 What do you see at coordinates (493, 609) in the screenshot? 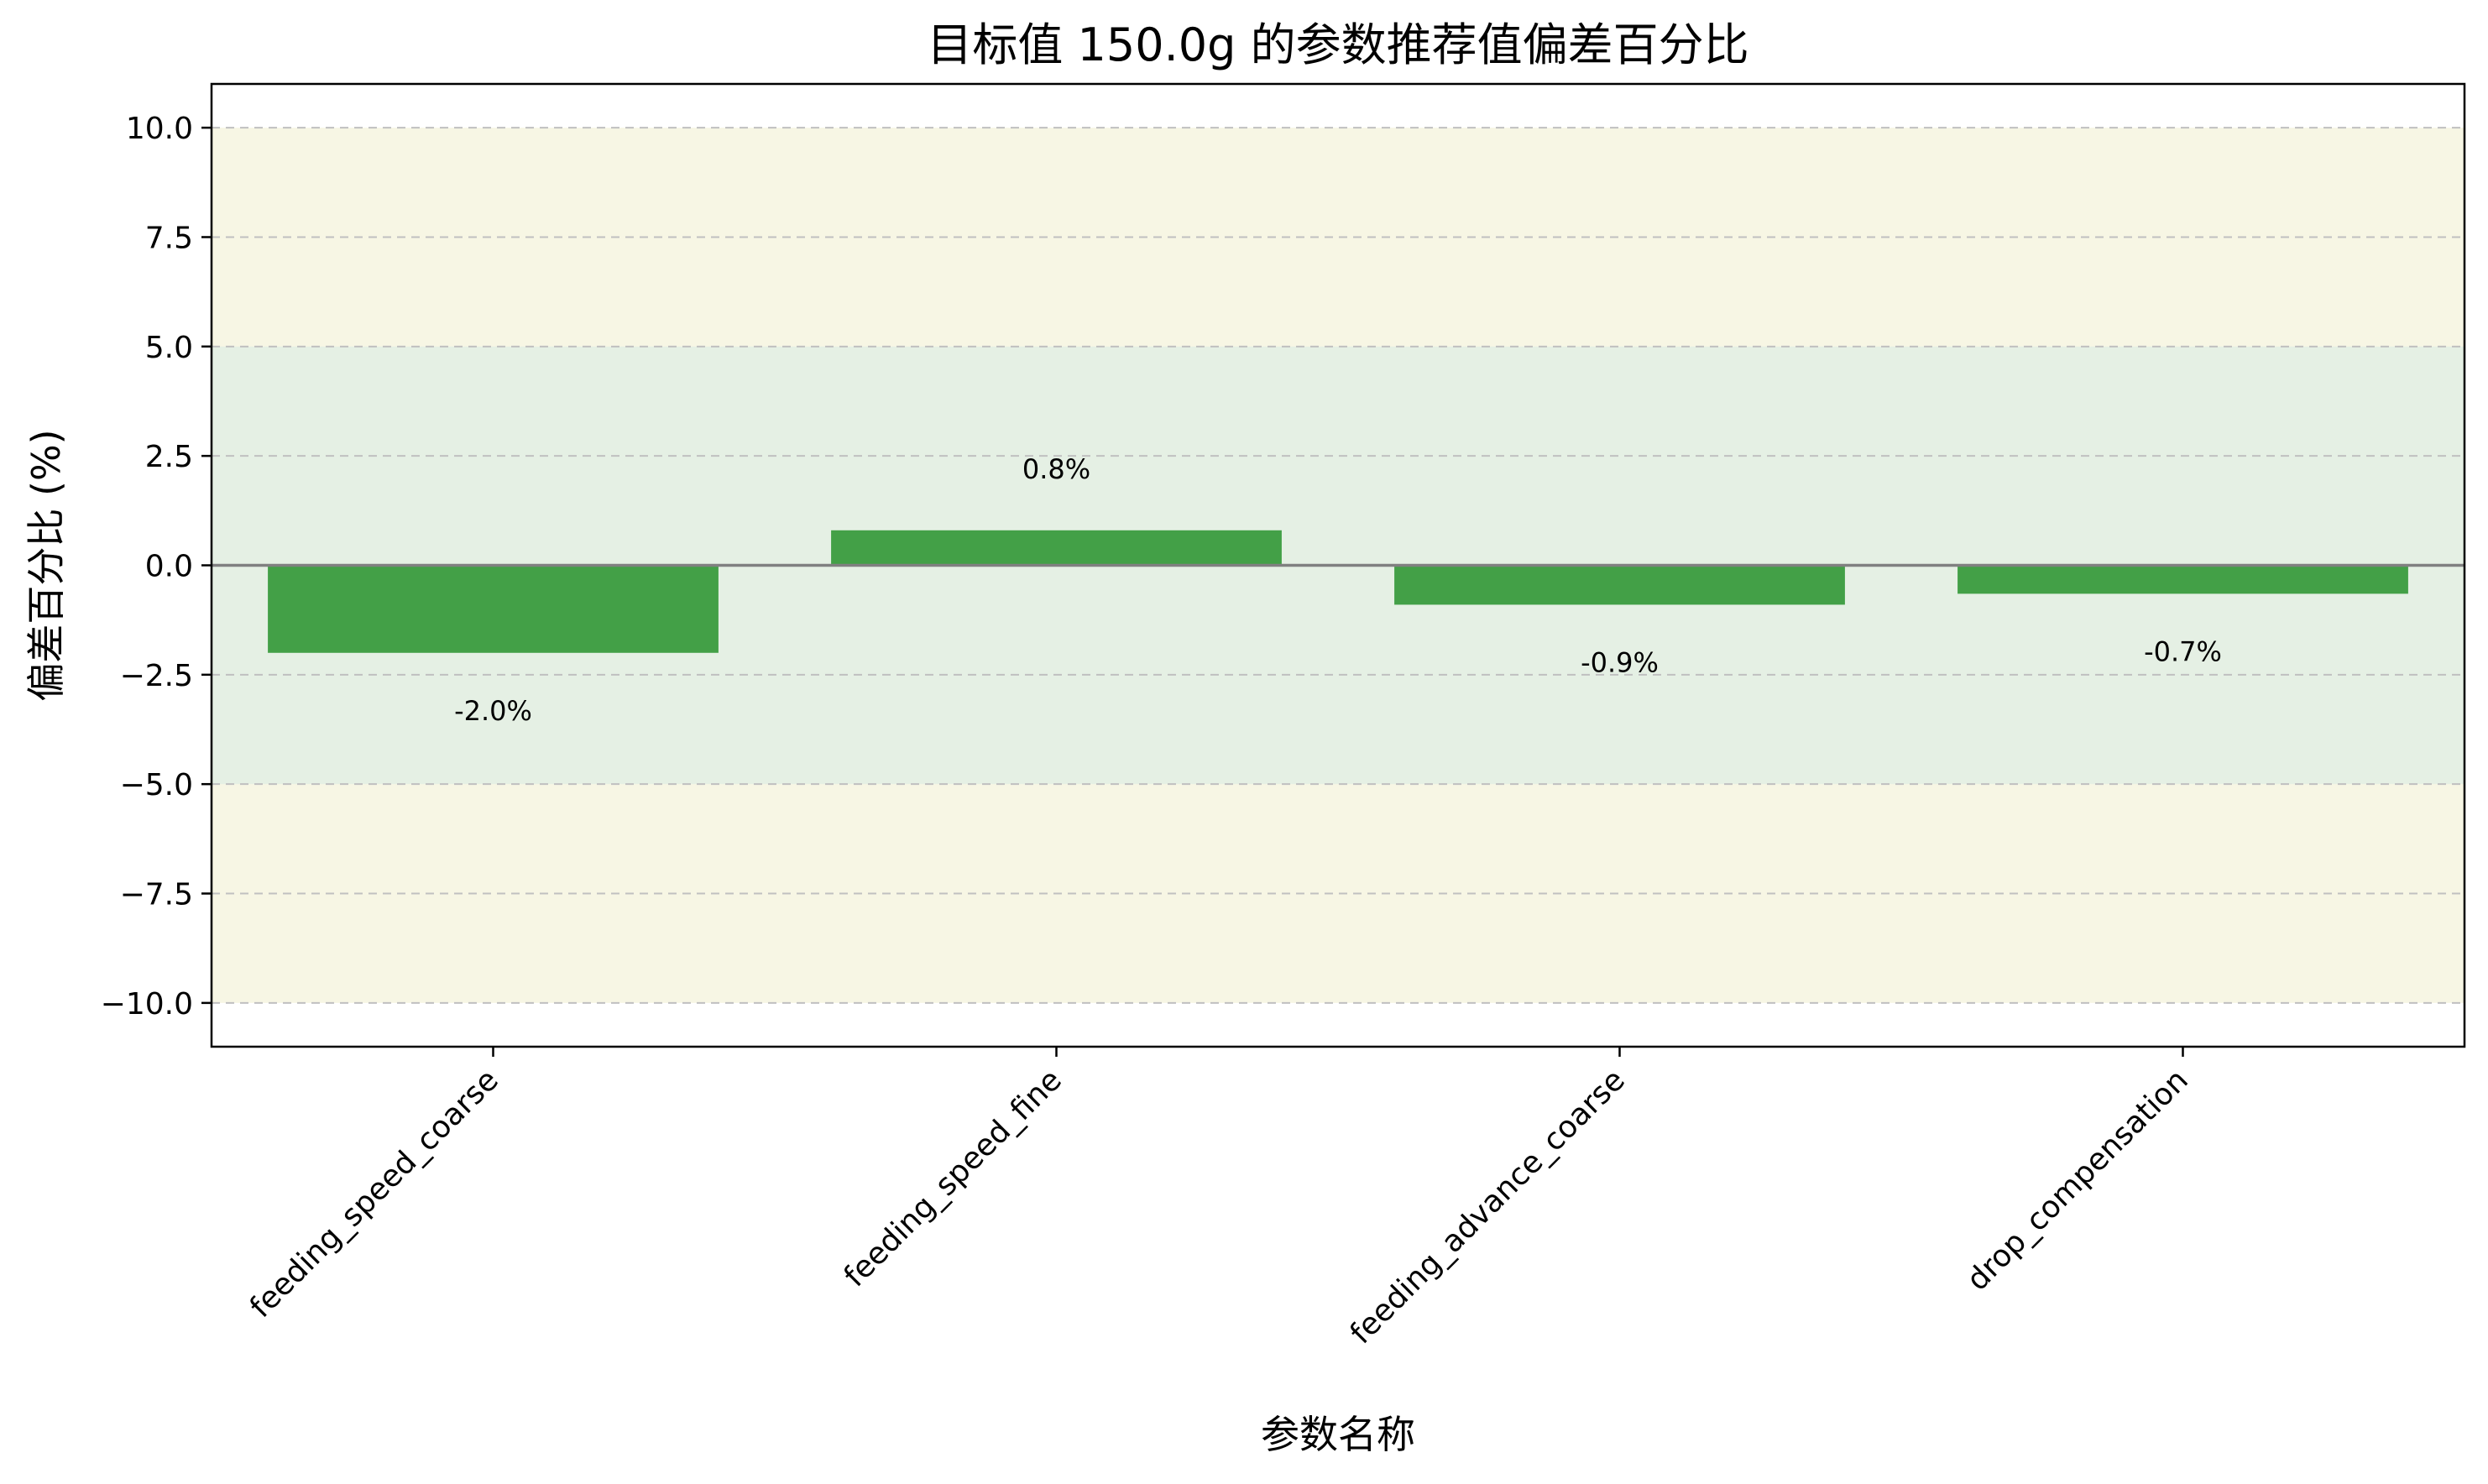
I see `bar-feeding-speed-coarse` at bounding box center [493, 609].